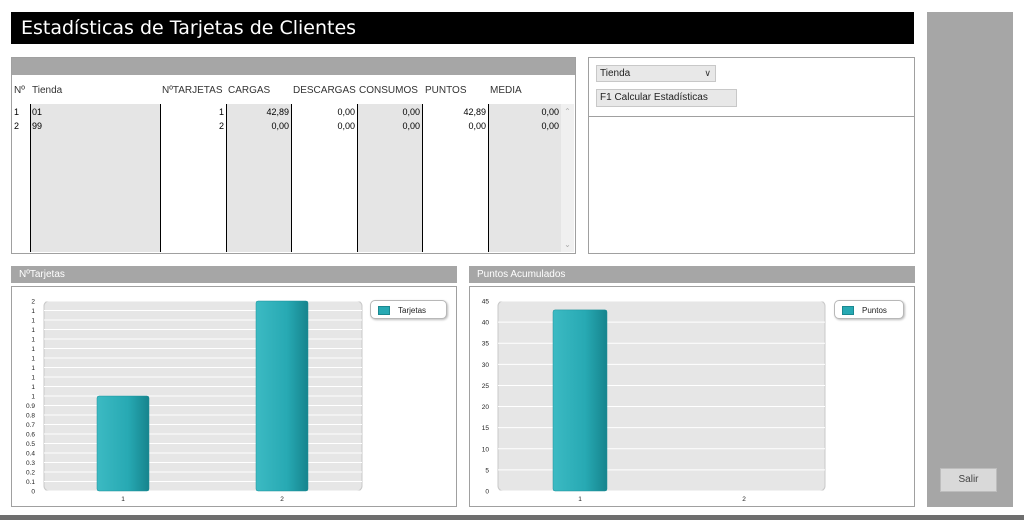 This screenshot has height=520, width=1024. I want to click on y-tick-label: 35, so click(486, 344).